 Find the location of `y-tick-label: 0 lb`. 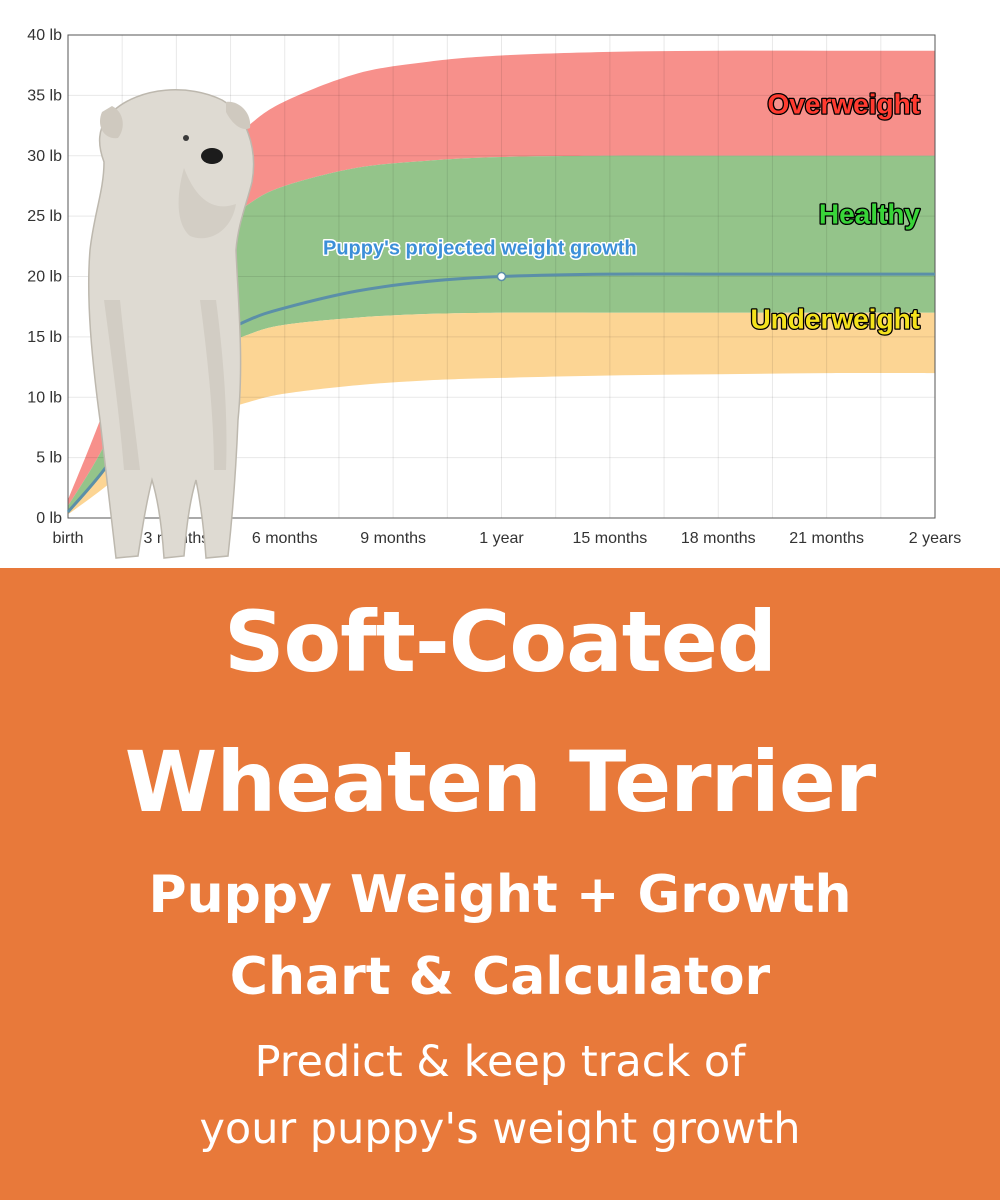

y-tick-label: 0 lb is located at coordinates (49, 518).